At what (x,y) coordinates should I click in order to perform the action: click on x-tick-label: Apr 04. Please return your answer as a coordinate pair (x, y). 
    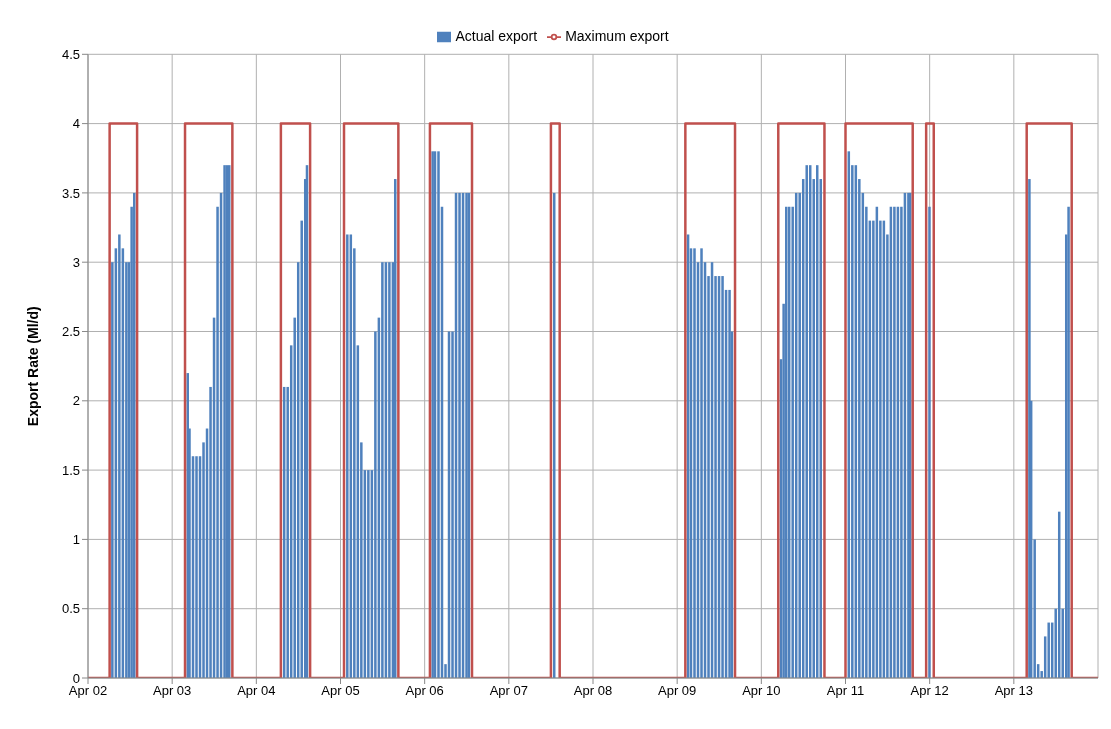
    Looking at the image, I should click on (256, 691).